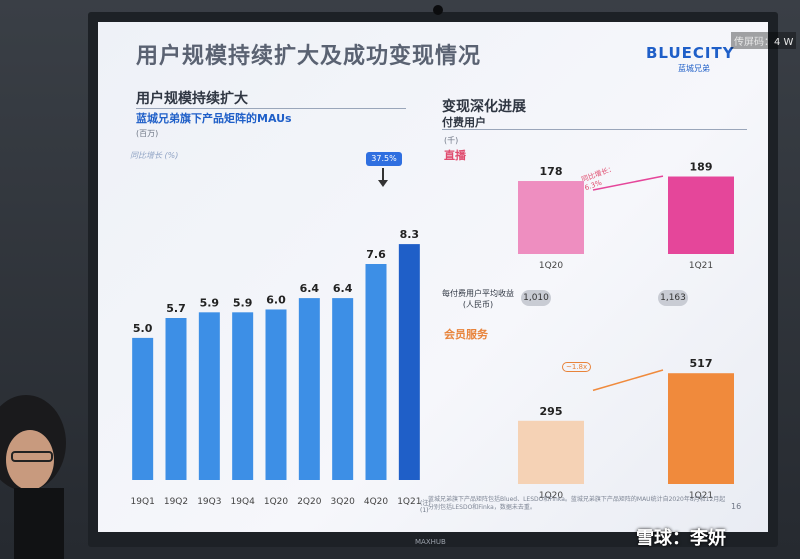 This screenshot has height=559, width=800. I want to click on arrow-down-icon, so click(383, 177).